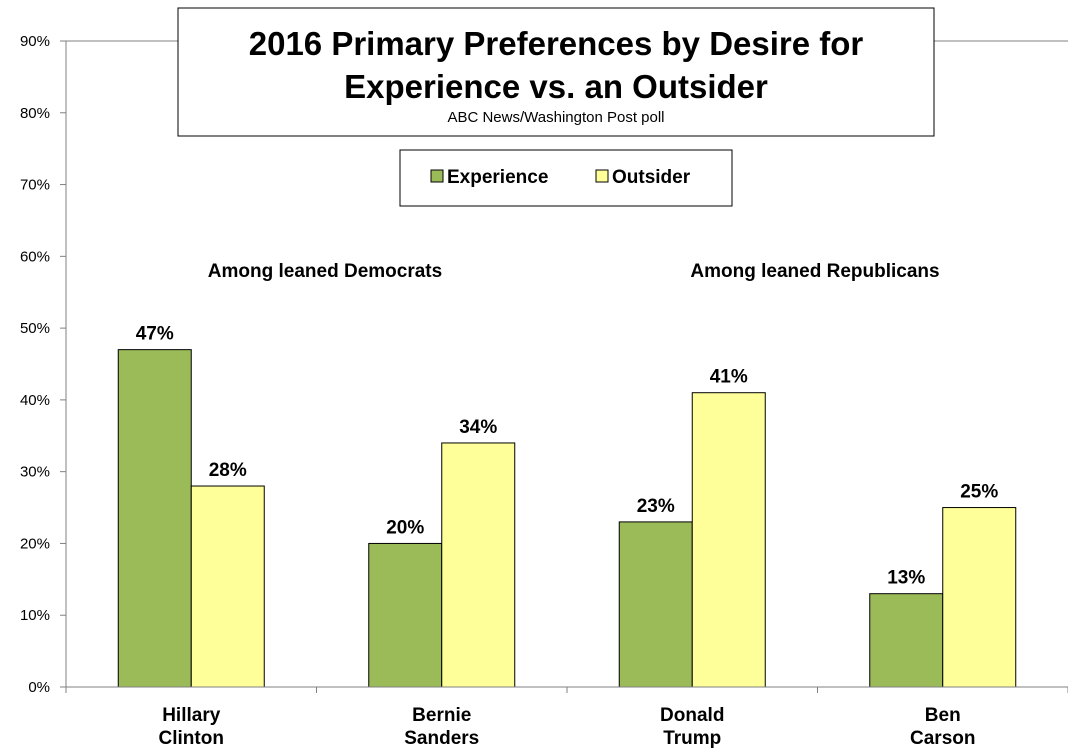 Image resolution: width=1068 pixels, height=751 pixels. Describe the element at coordinates (814, 271) in the screenshot. I see `group-label-republicans: Among leaned Republicans` at that location.